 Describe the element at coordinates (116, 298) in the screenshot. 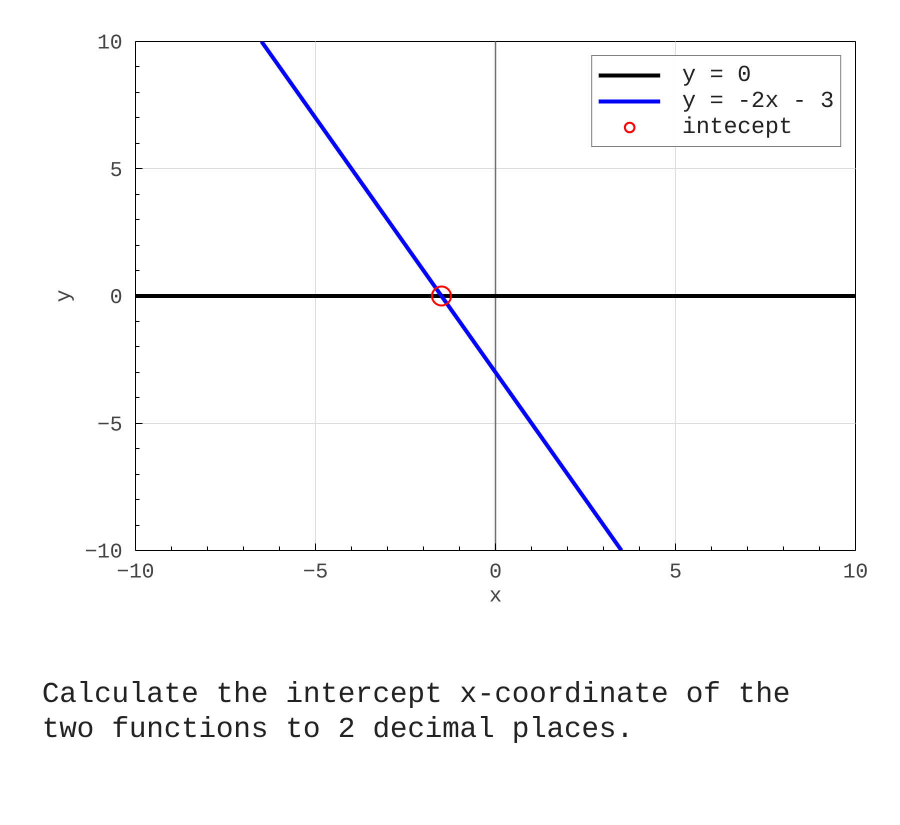

I see `y-tick-label: 0` at that location.